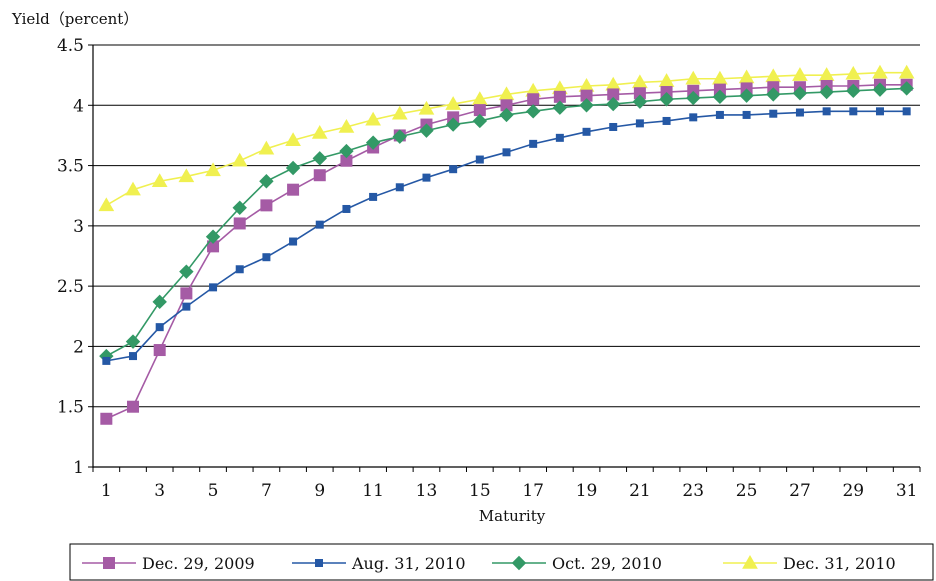 This screenshot has width=936, height=581. Describe the element at coordinates (319, 491) in the screenshot. I see `x-tick-label: 9` at that location.